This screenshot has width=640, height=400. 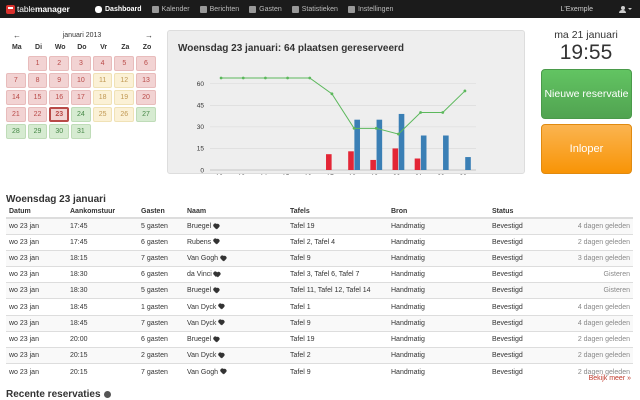 I want to click on brand-name: tablemanager, so click(x=43, y=9).